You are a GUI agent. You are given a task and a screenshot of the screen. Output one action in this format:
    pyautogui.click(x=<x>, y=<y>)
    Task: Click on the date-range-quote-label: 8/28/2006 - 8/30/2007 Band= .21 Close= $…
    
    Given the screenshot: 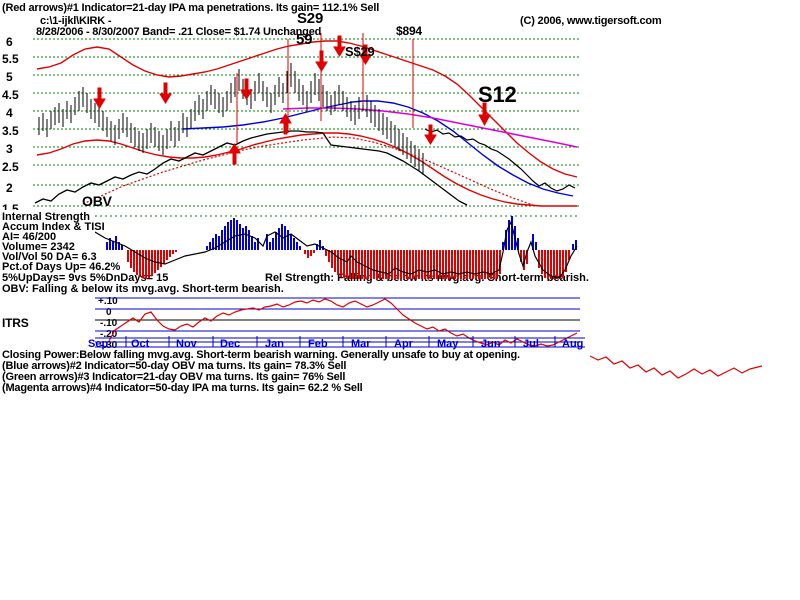 What is the action you would take?
    pyautogui.click(x=179, y=32)
    